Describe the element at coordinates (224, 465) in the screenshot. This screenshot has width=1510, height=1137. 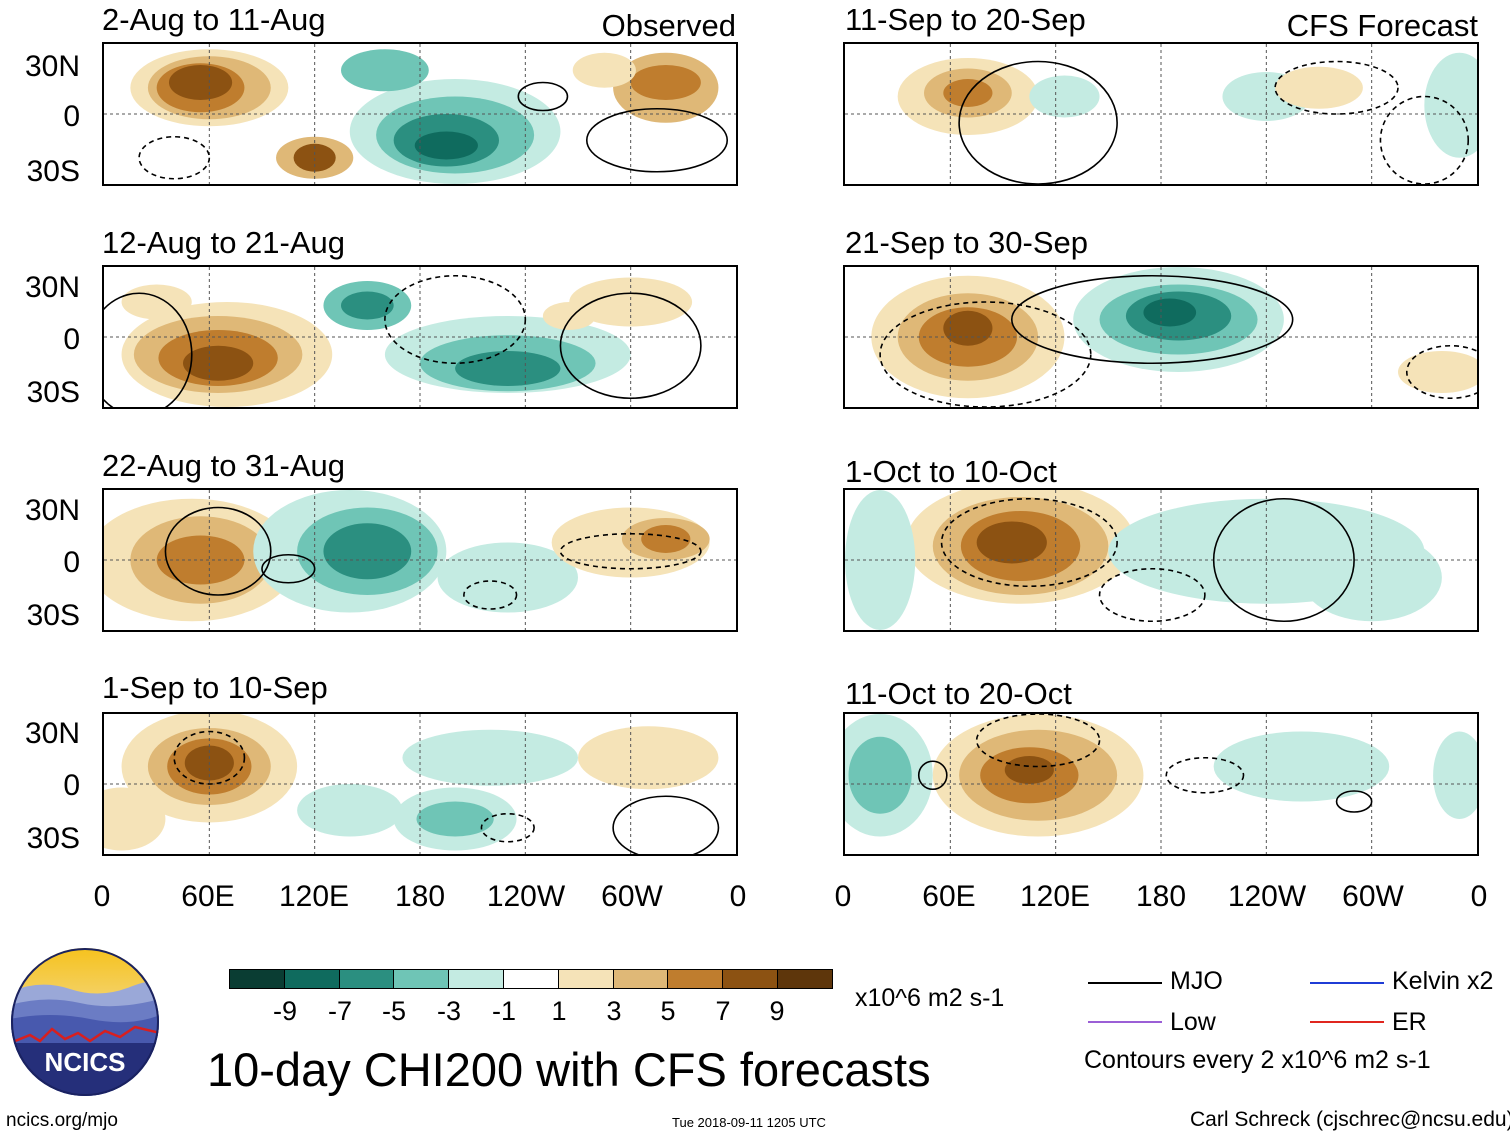
I see `panel-title: 22-Aug to 31-Aug` at that location.